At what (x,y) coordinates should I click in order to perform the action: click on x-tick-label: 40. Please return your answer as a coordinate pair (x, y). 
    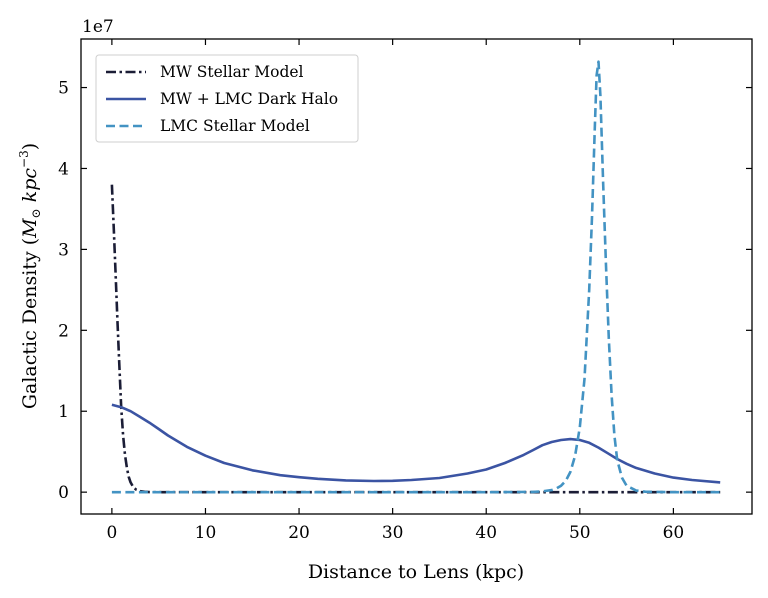
    Looking at the image, I should click on (486, 533).